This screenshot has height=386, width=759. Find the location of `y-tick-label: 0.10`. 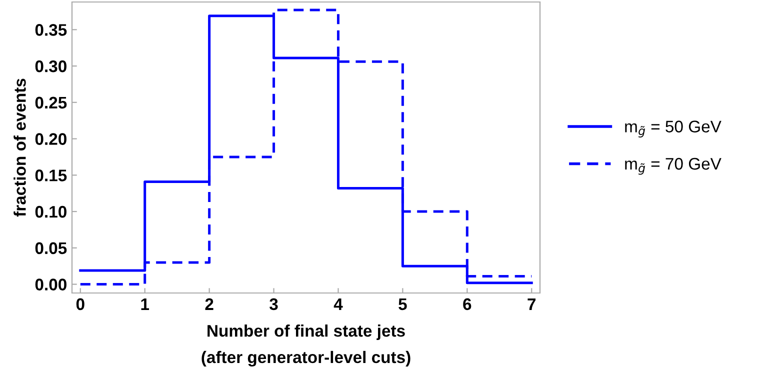

y-tick-label: 0.10 is located at coordinates (50, 212).